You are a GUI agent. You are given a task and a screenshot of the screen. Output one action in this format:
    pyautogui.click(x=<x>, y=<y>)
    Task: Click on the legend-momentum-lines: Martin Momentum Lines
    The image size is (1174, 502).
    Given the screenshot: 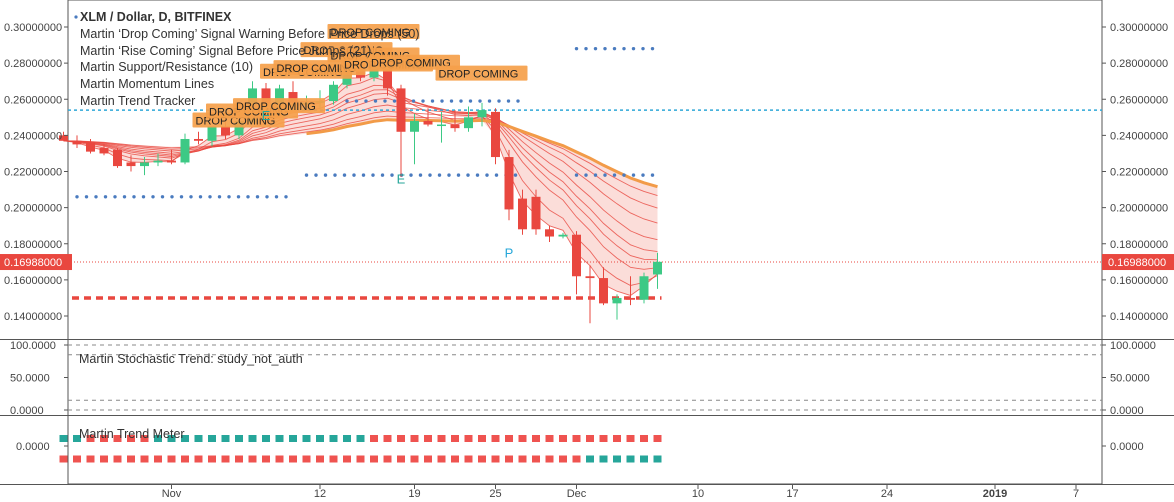 What is the action you would take?
    pyautogui.click(x=147, y=84)
    